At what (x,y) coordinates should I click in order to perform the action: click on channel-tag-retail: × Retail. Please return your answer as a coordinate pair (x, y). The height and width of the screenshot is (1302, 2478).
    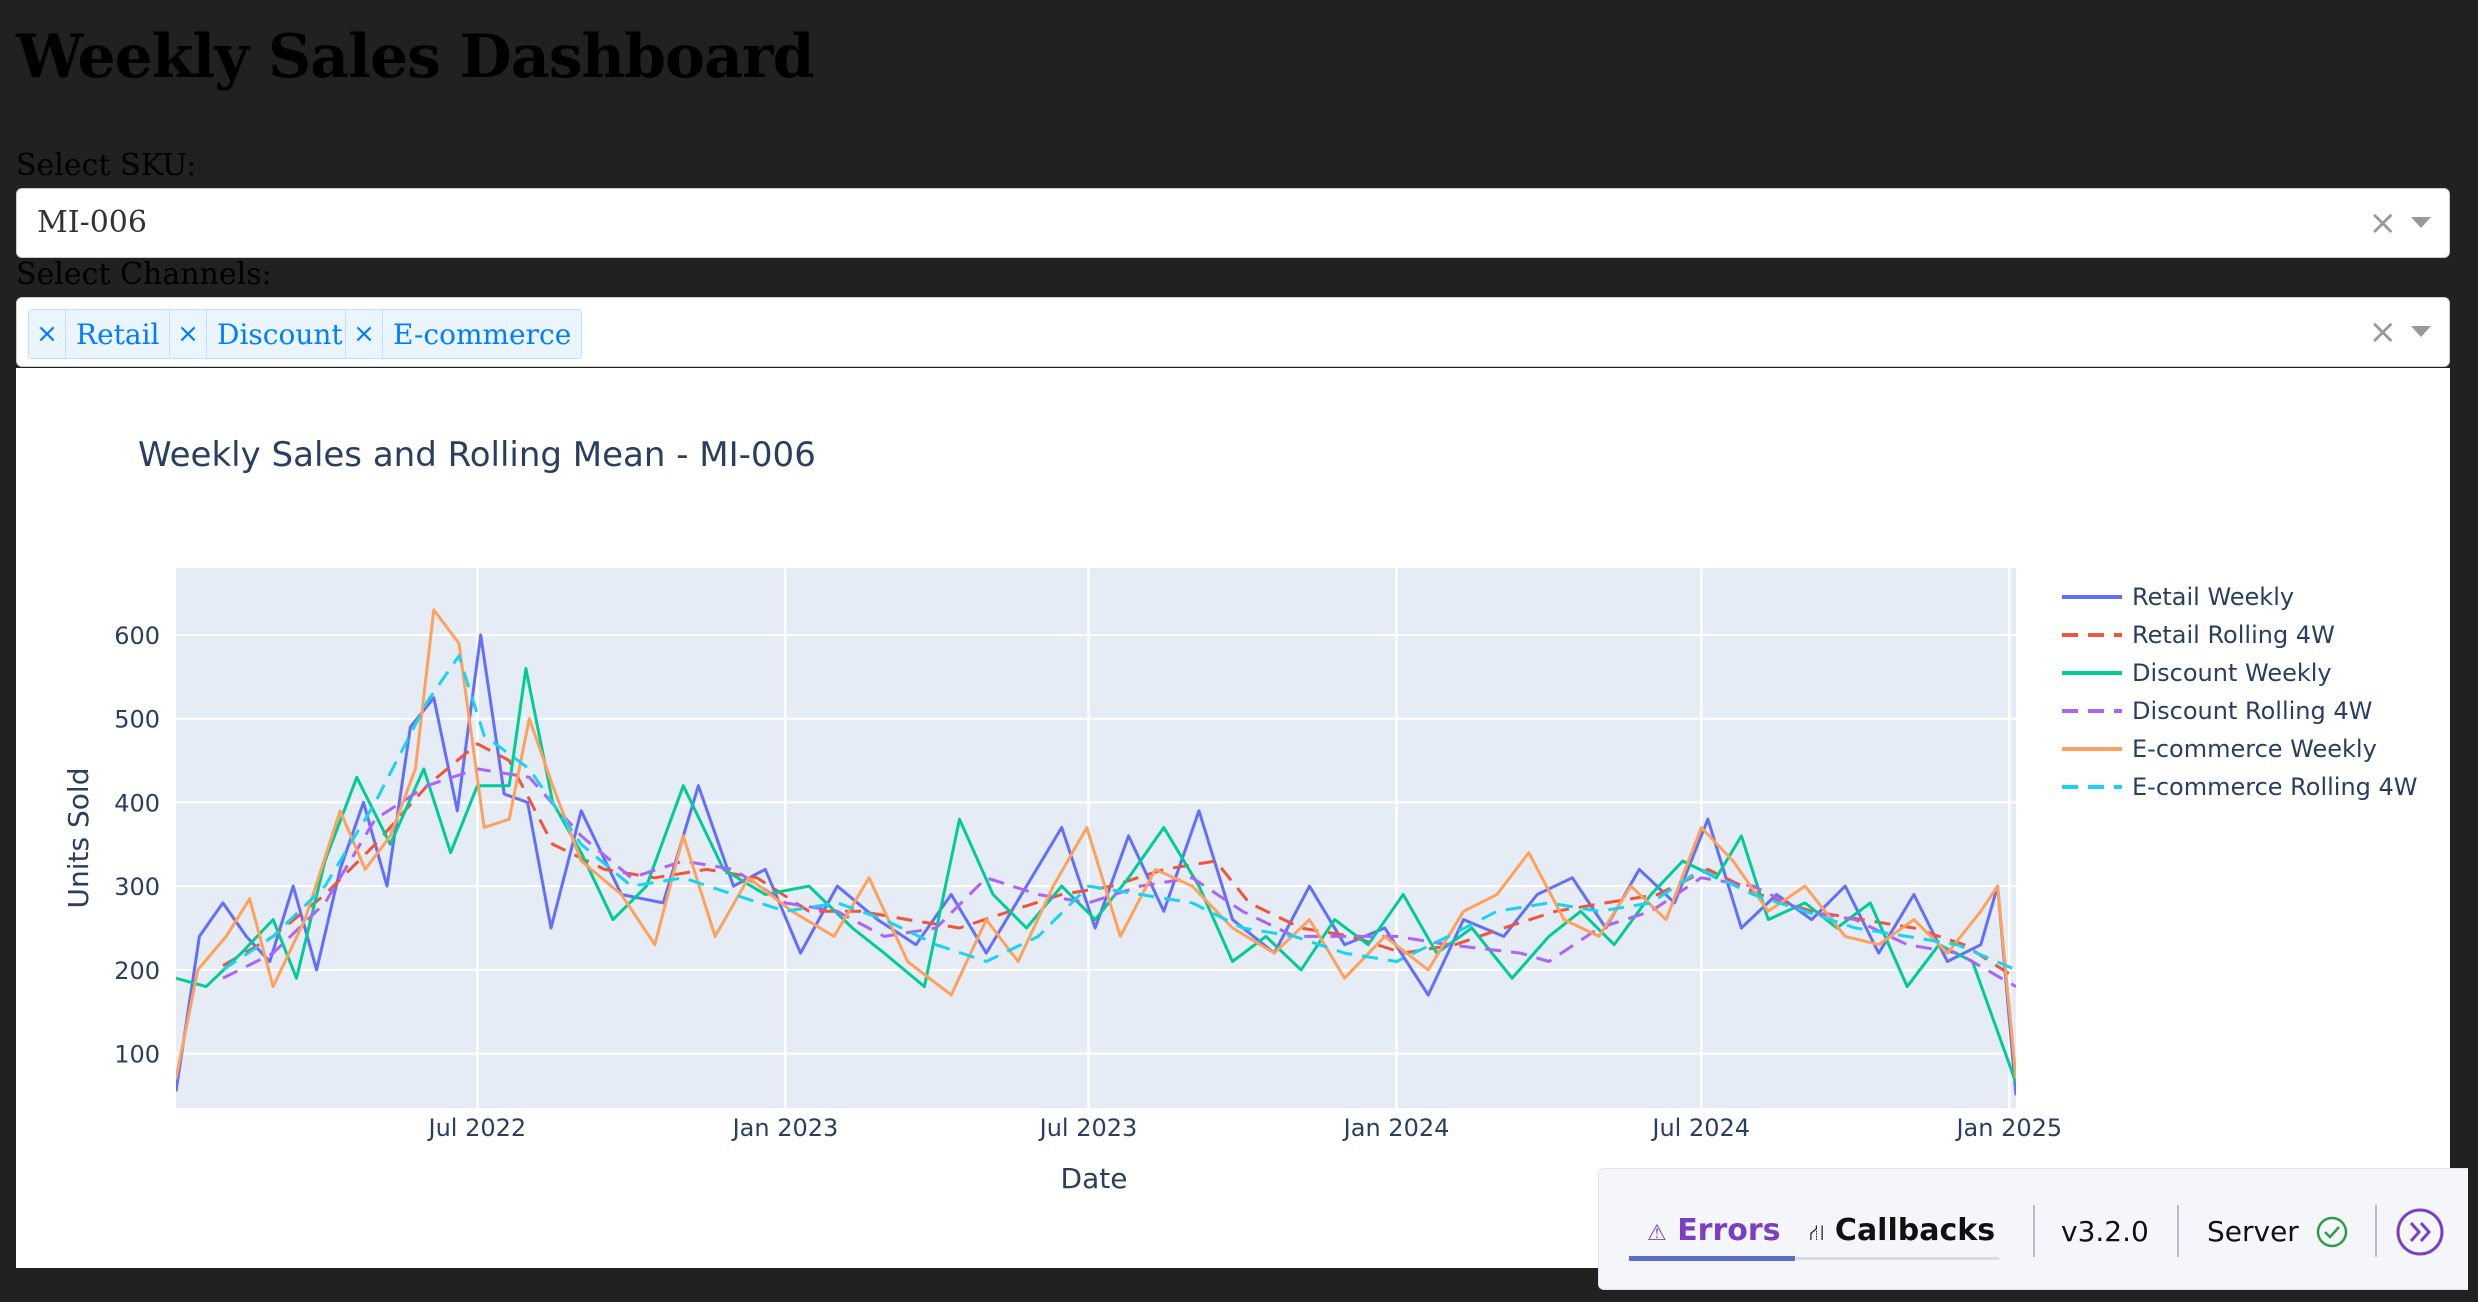
    Looking at the image, I should click on (99, 334).